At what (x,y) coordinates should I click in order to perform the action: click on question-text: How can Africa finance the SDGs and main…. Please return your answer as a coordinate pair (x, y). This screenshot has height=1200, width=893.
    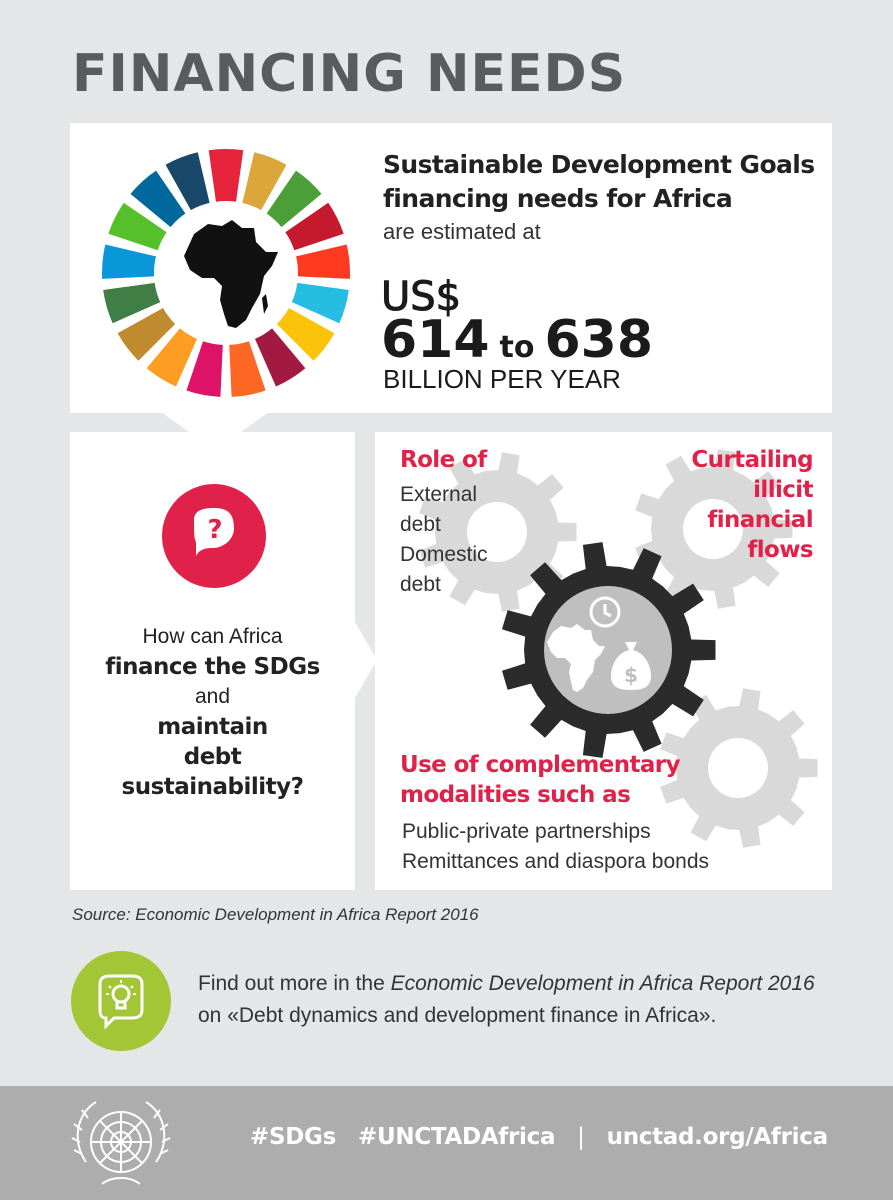
    Looking at the image, I should click on (212, 712).